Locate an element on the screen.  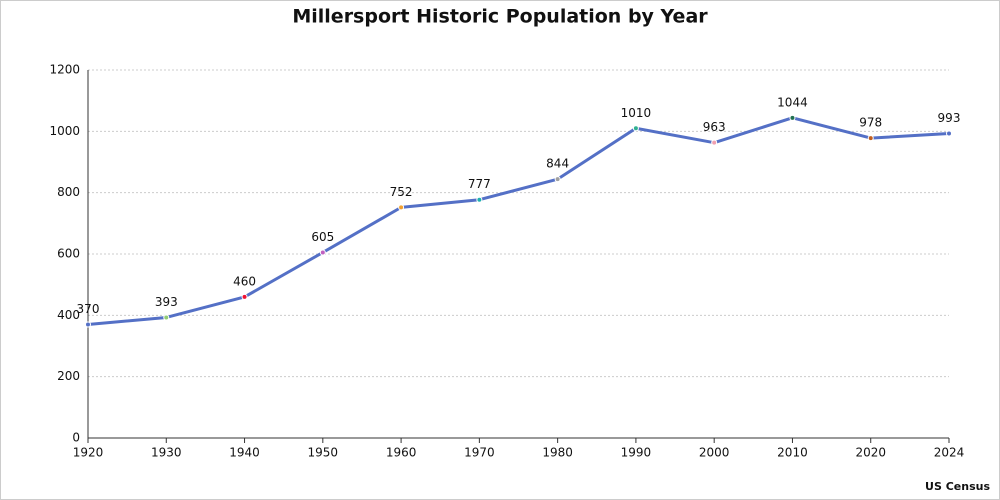
y-tick-label: 800 is located at coordinates (68, 192).